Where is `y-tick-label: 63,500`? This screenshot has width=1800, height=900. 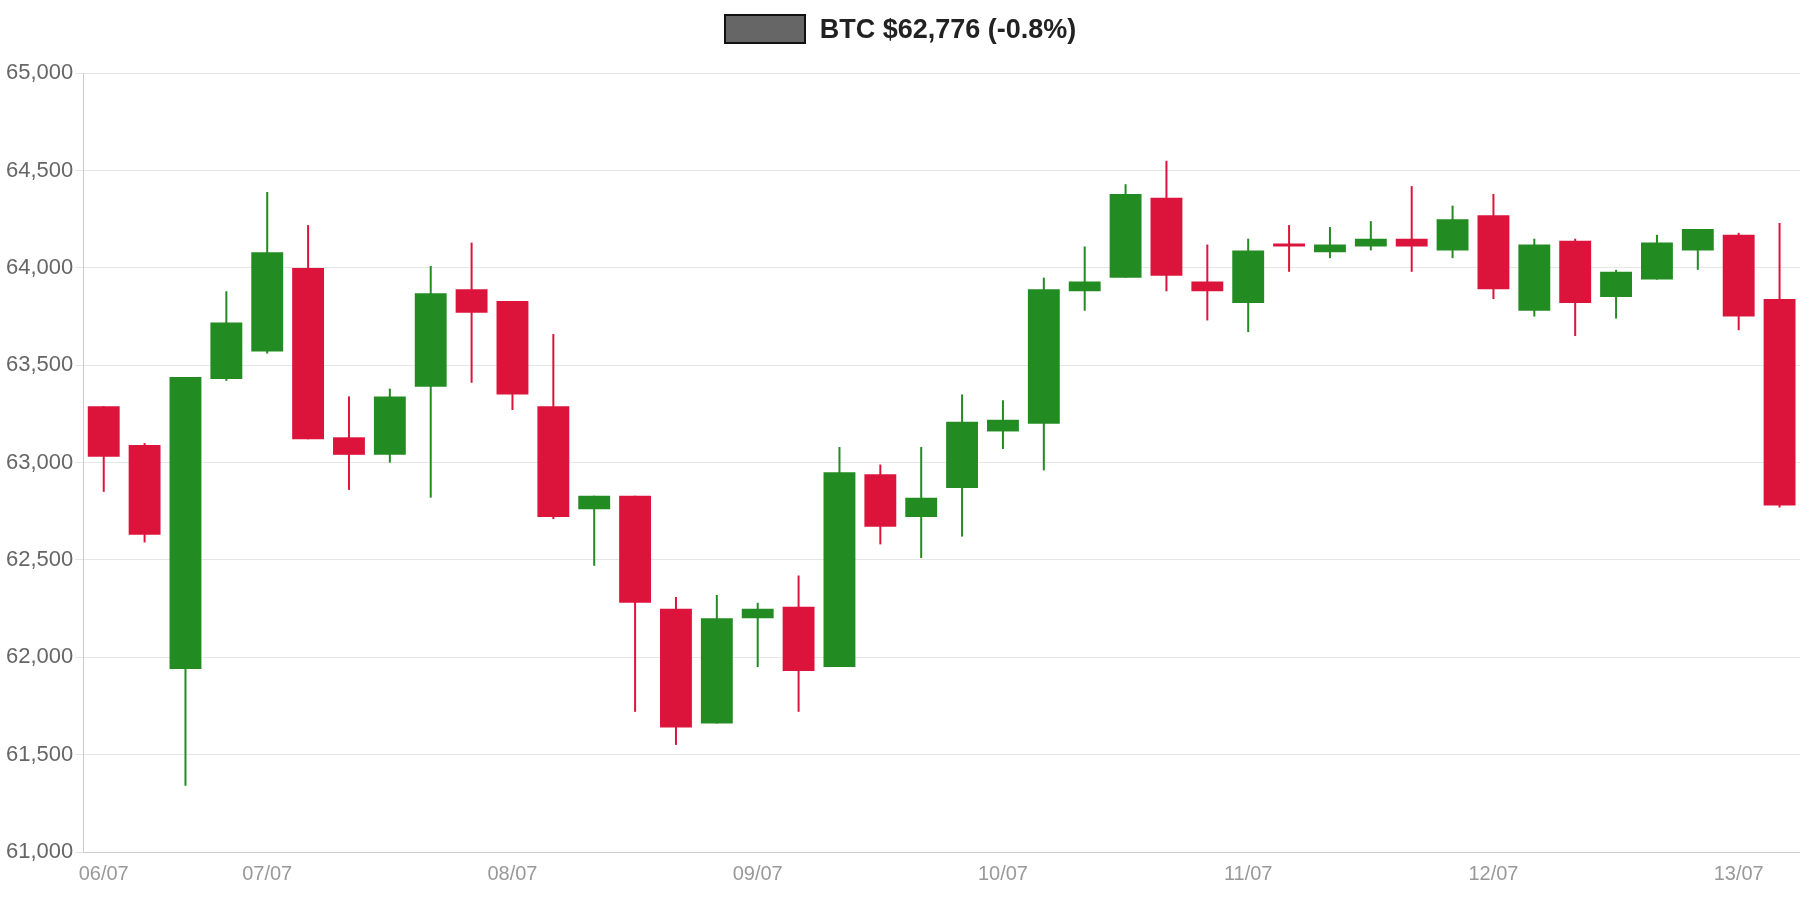
y-tick-label: 63,500 is located at coordinates (39, 364).